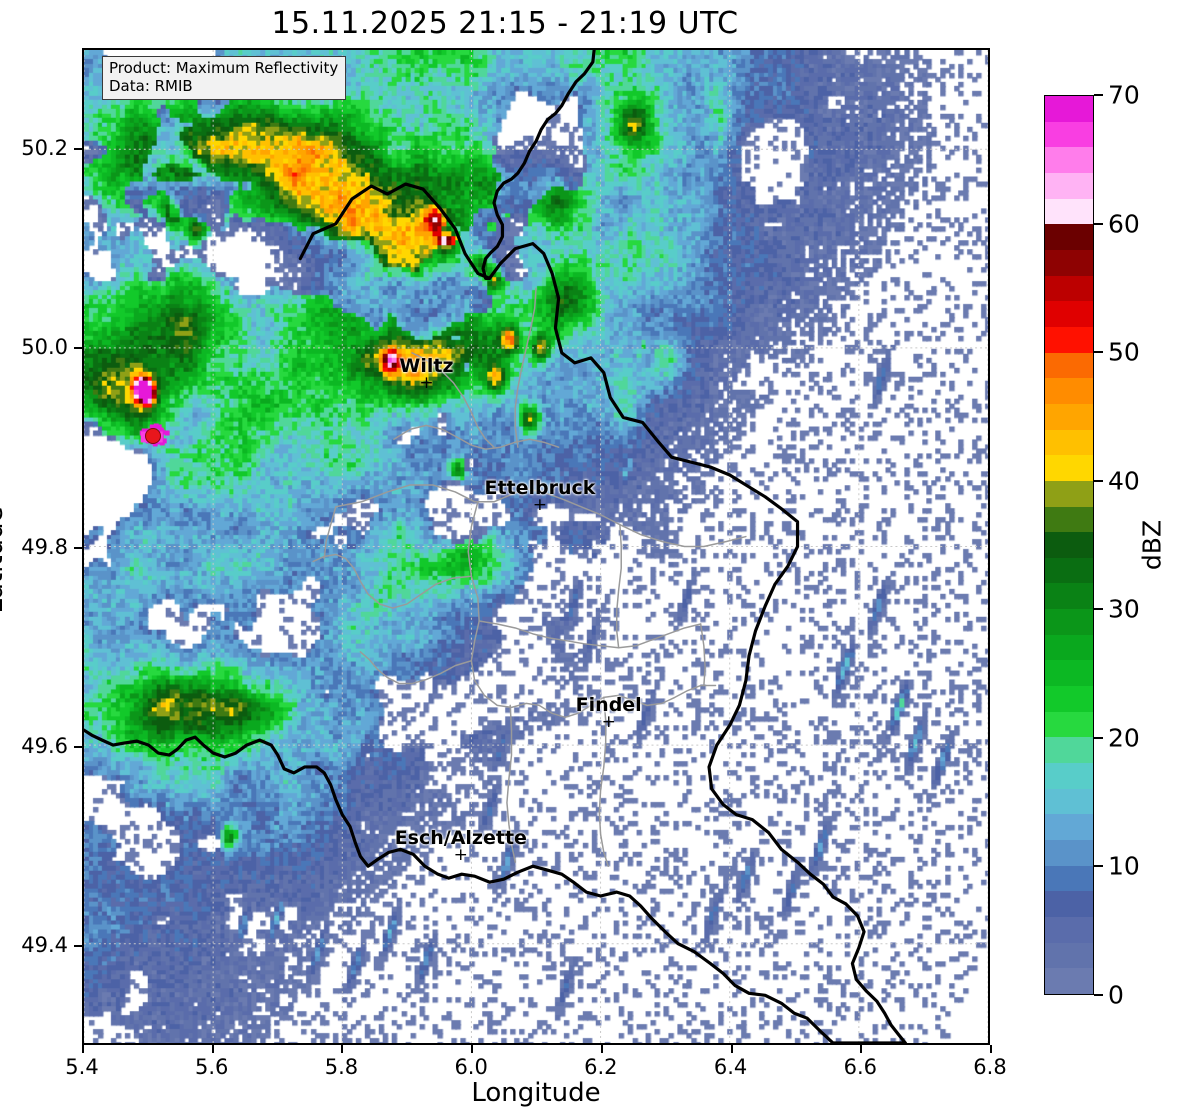 The image size is (1179, 1117). What do you see at coordinates (224, 68) in the screenshot?
I see `info-product-line: Product: Maximum Reflectivity` at bounding box center [224, 68].